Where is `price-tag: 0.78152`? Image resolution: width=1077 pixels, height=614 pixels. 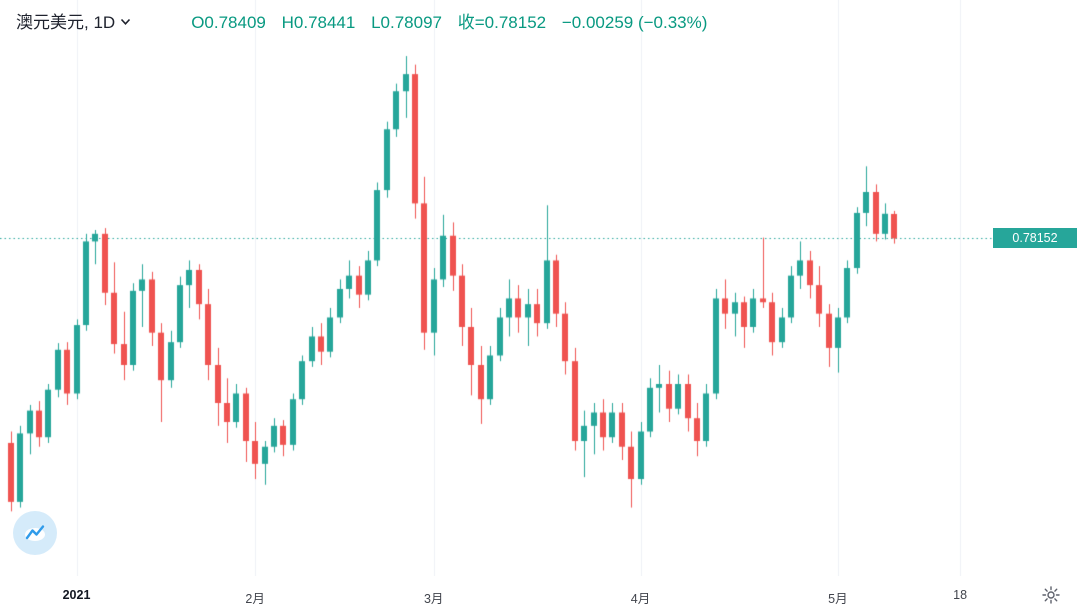
price-tag: 0.78152 is located at coordinates (1035, 238).